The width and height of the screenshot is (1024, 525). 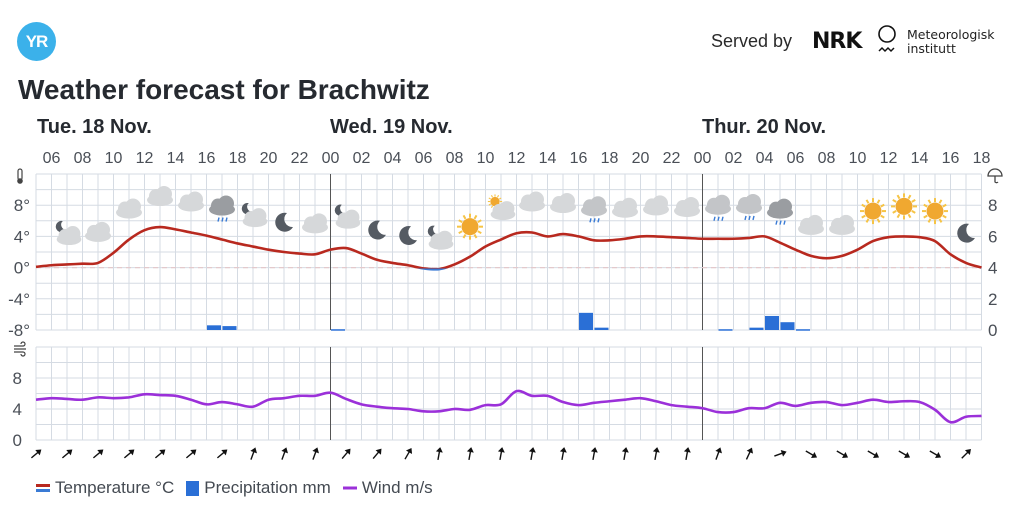 I want to click on light-rain-weather-icon, so click(x=594, y=209).